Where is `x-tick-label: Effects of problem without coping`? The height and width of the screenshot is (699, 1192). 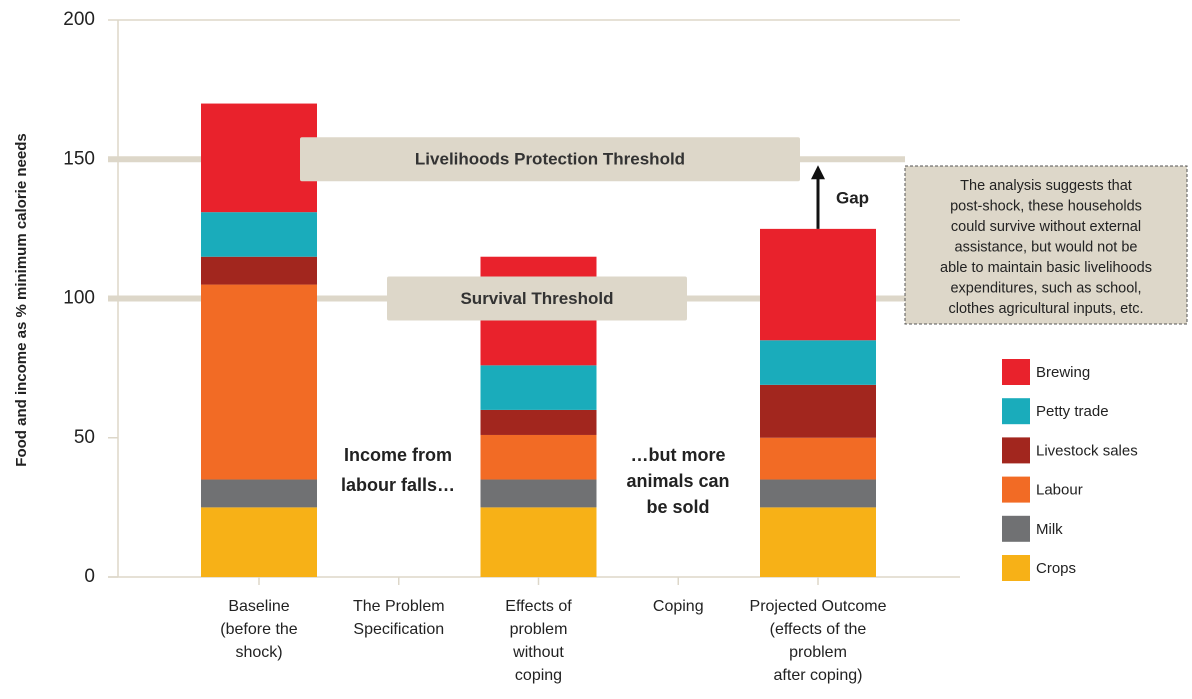
x-tick-label: Effects of problem without coping is located at coordinates (538, 641).